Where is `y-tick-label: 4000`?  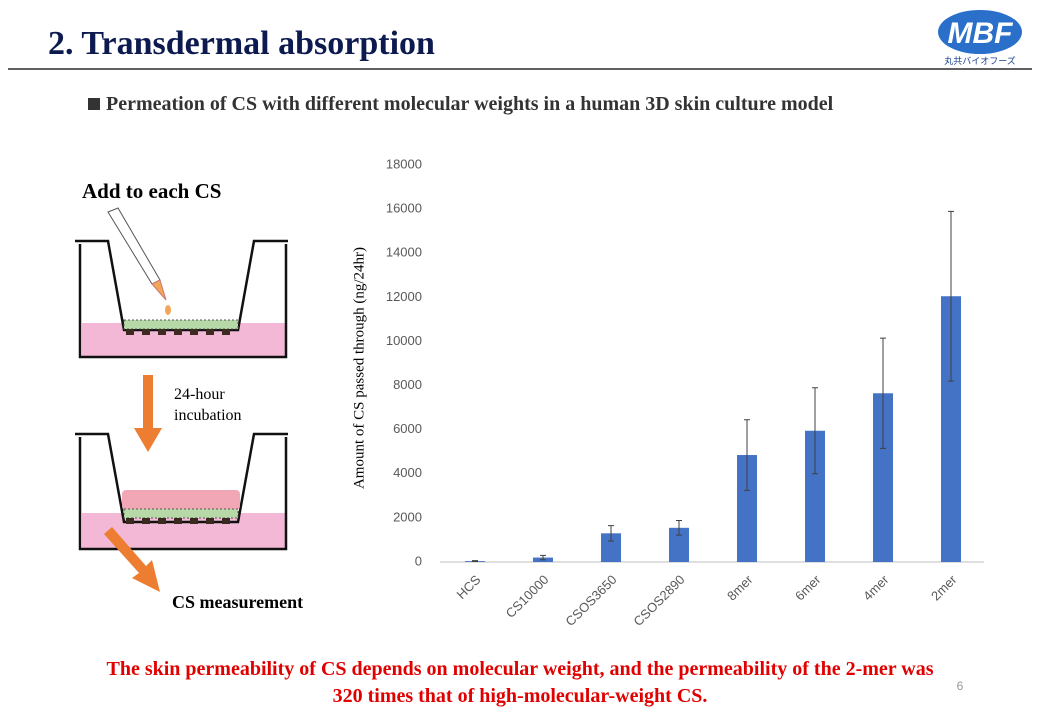 y-tick-label: 4000 is located at coordinates (407, 472).